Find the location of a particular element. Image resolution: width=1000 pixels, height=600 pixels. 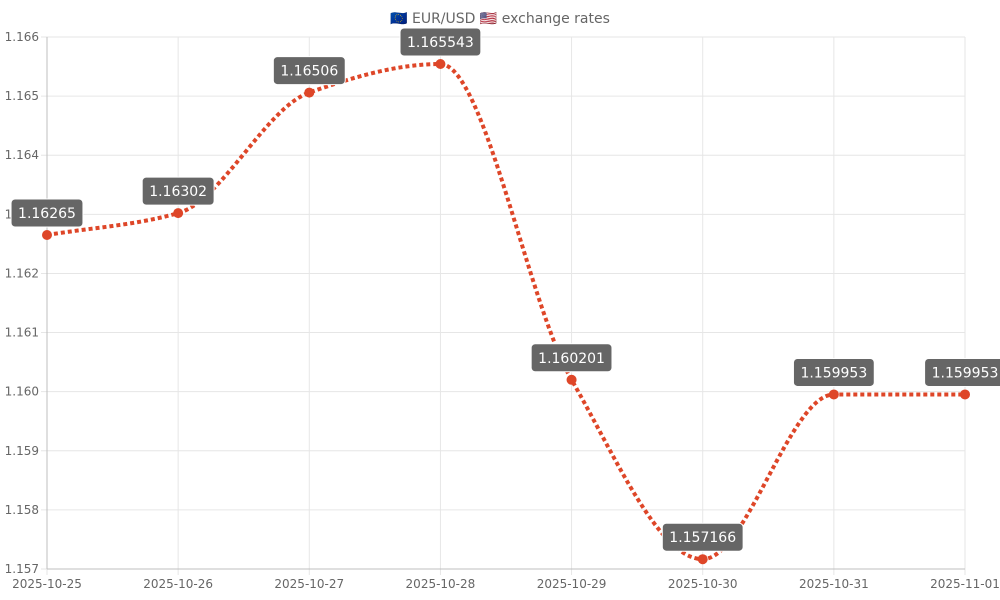

chart-title: 🇪🇺 EUR/USD 🇺🇸 exchange rates is located at coordinates (500, 19).